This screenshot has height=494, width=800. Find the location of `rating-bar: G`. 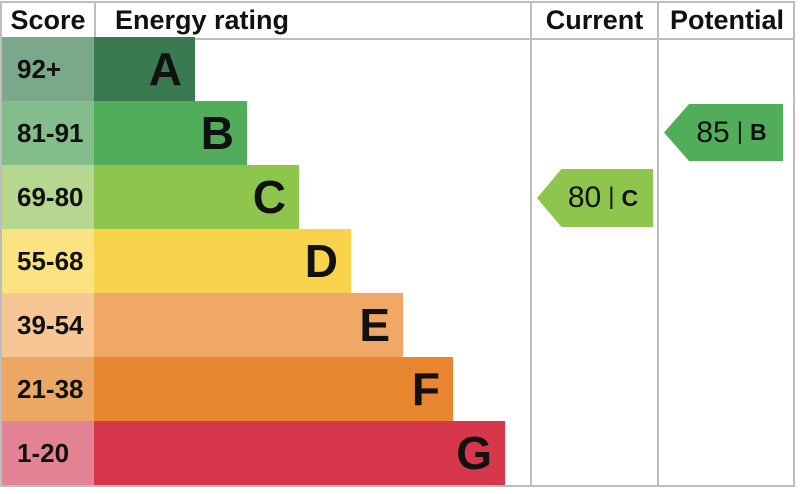

rating-bar: G is located at coordinates (299, 453).